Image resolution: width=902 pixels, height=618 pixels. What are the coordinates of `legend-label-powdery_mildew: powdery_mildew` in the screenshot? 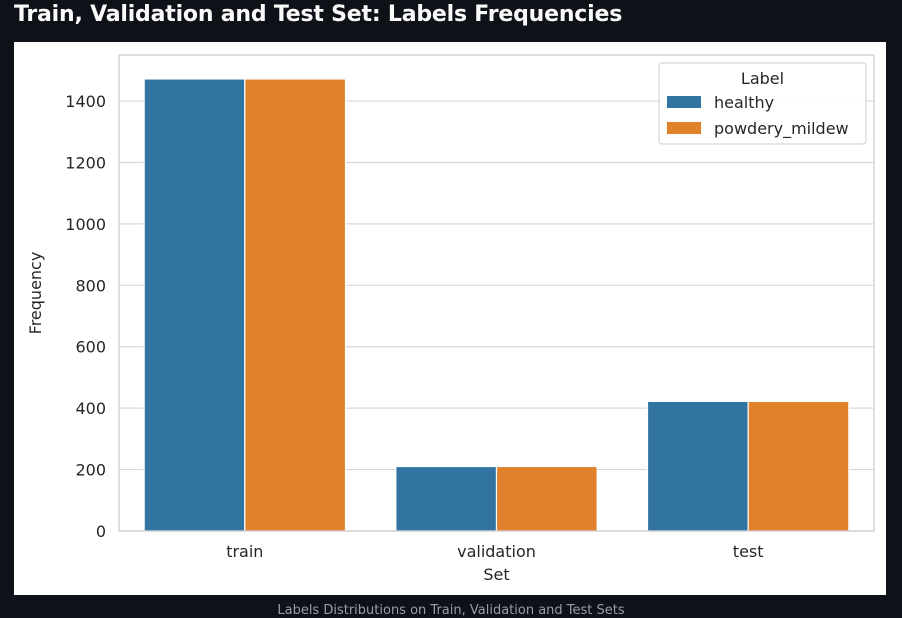 It's located at (781, 129).